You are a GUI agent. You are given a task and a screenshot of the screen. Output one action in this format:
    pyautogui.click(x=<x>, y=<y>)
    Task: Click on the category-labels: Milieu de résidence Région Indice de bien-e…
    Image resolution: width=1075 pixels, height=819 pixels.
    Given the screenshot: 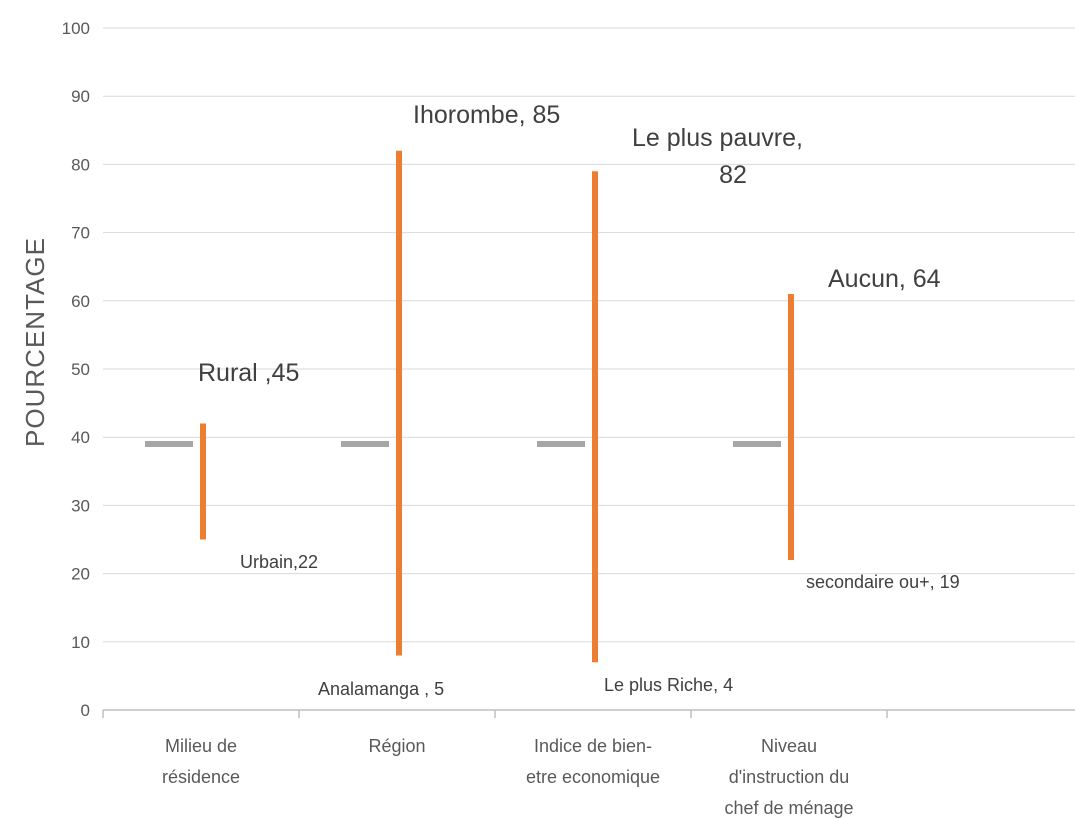 What is the action you would take?
    pyautogui.click(x=508, y=777)
    